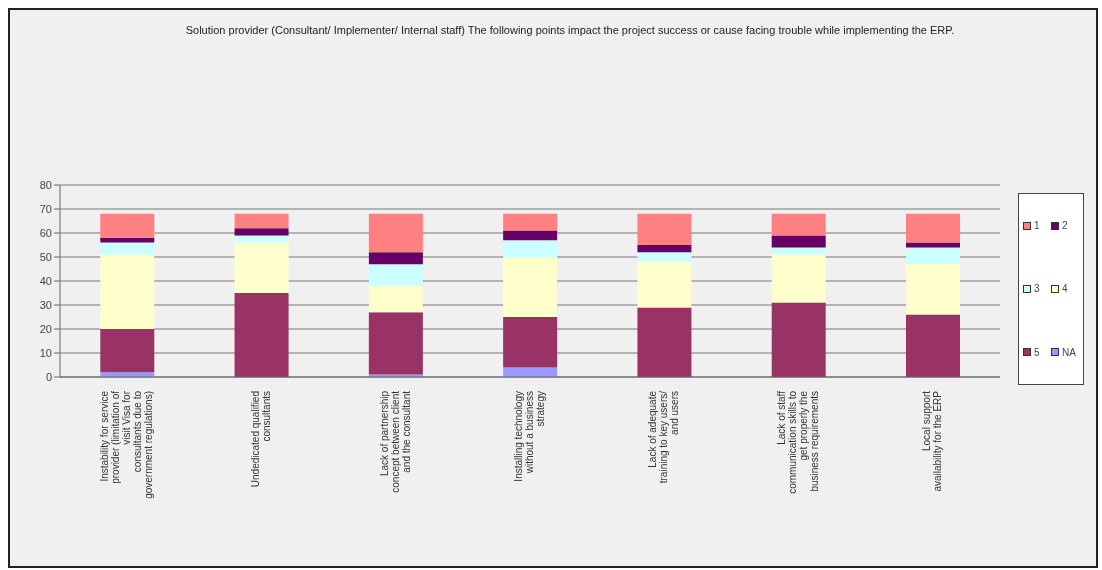 The width and height of the screenshot is (1102, 570). Describe the element at coordinates (932, 441) in the screenshot. I see `x-tick-label: Local support availability for the ERP` at that location.